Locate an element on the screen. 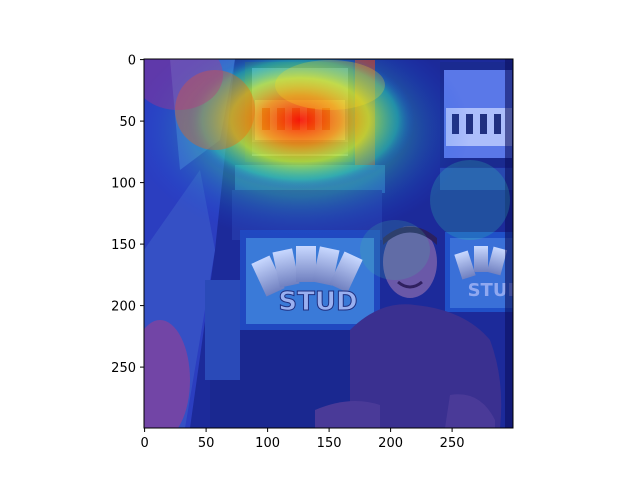 This screenshot has width=640, height=480. slot-machine-bottom: STUD is located at coordinates (310, 280).